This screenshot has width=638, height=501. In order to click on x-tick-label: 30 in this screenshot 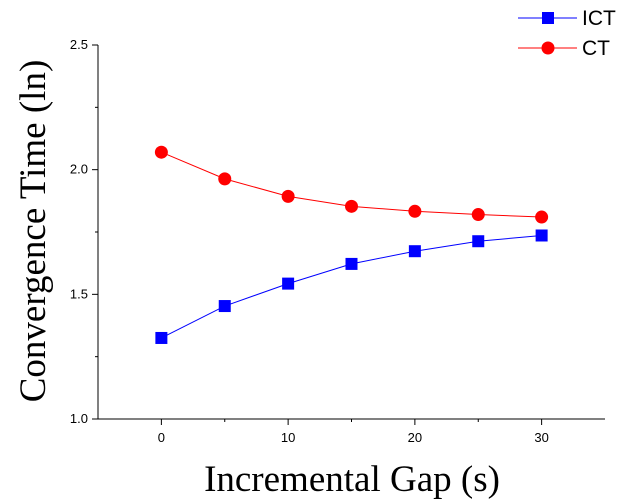, I will do `click(541, 437)`.